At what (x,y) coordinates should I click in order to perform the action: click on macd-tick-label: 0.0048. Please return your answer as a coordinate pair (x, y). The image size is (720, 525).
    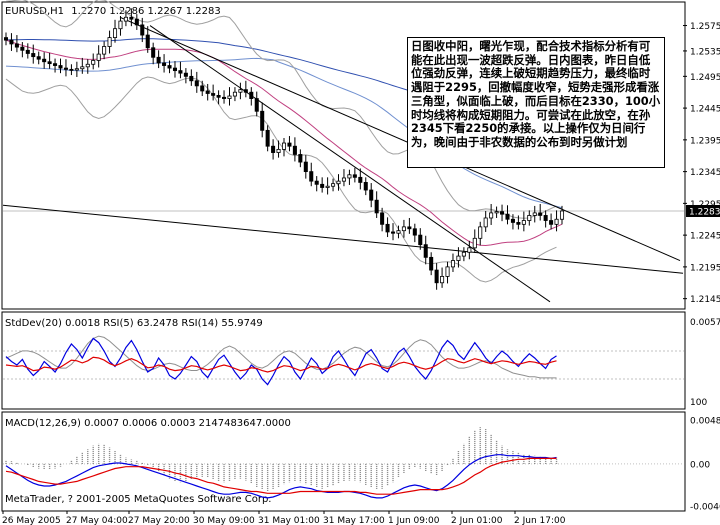
    Looking at the image, I should click on (705, 421).